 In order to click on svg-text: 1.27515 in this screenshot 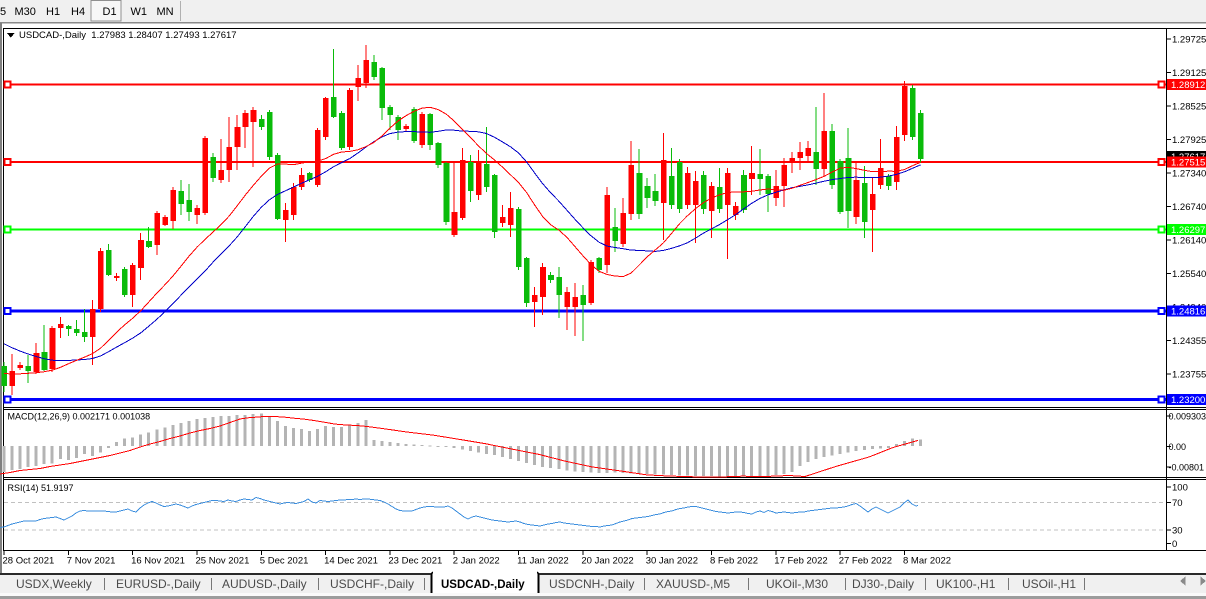, I will do `click(1188, 163)`.